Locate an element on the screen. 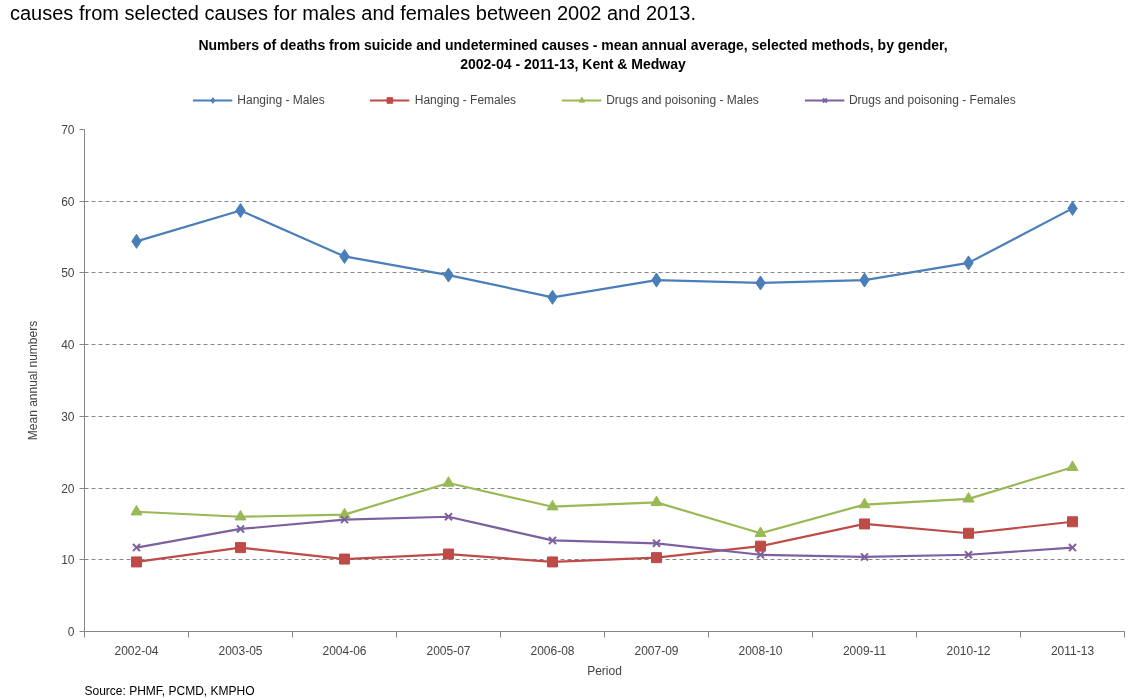  y-tick-label: 20 is located at coordinates (68, 488).